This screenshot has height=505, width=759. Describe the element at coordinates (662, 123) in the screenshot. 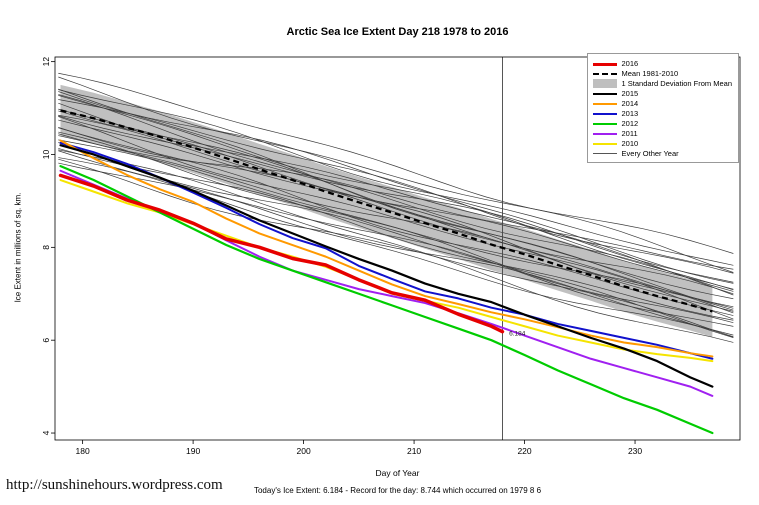

I see `legend-item-2012: 2012` at that location.